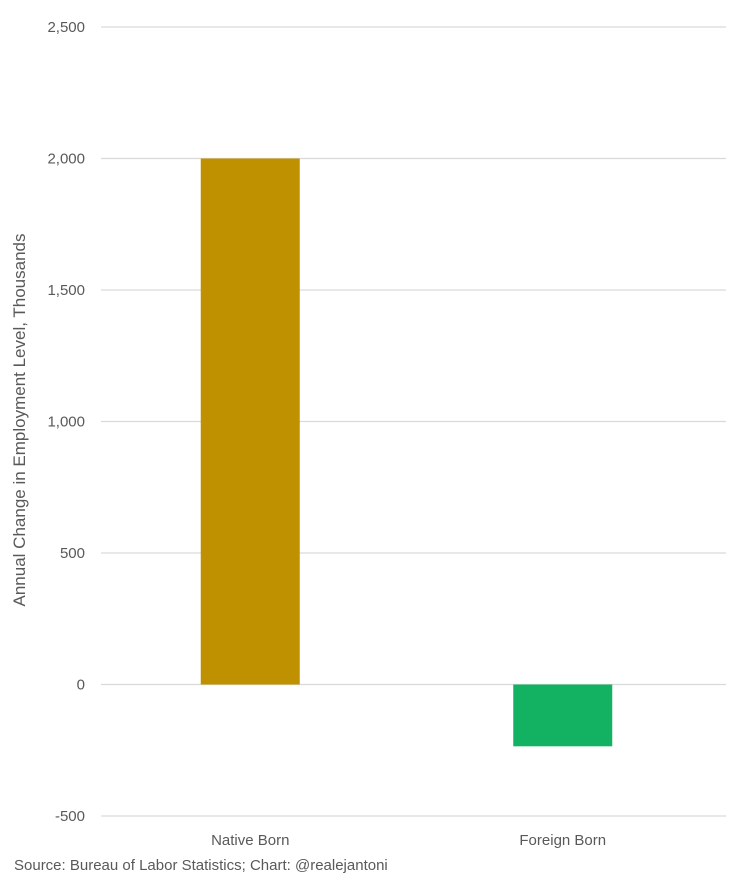  I want to click on y-tick-label: 1,000, so click(66, 422).